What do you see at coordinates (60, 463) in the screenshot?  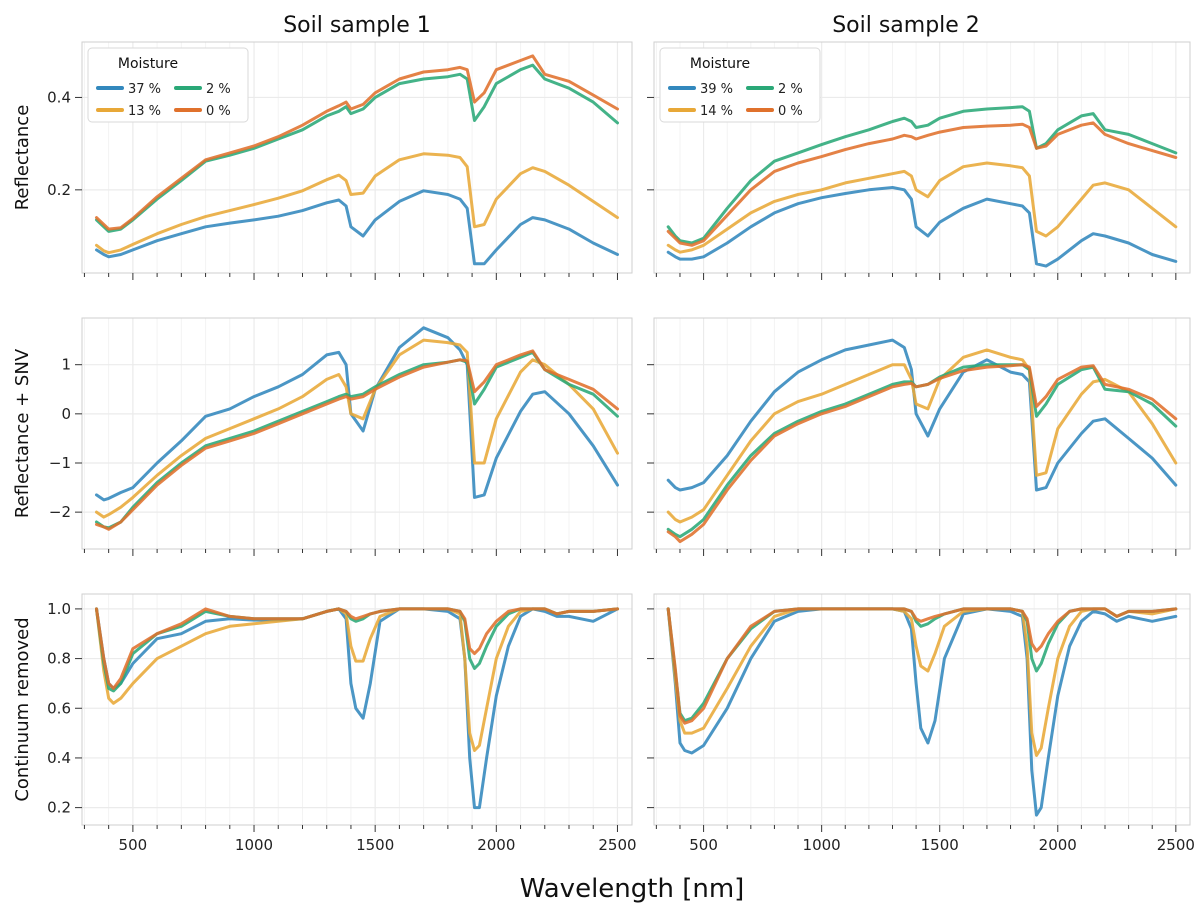 I see `y-tick-label: −1` at bounding box center [60, 463].